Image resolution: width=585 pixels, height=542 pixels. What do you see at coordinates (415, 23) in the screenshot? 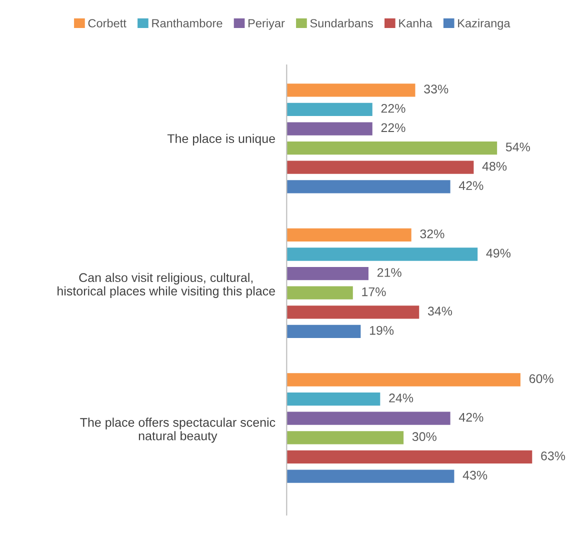
I see `legend-label: Kanha` at bounding box center [415, 23].